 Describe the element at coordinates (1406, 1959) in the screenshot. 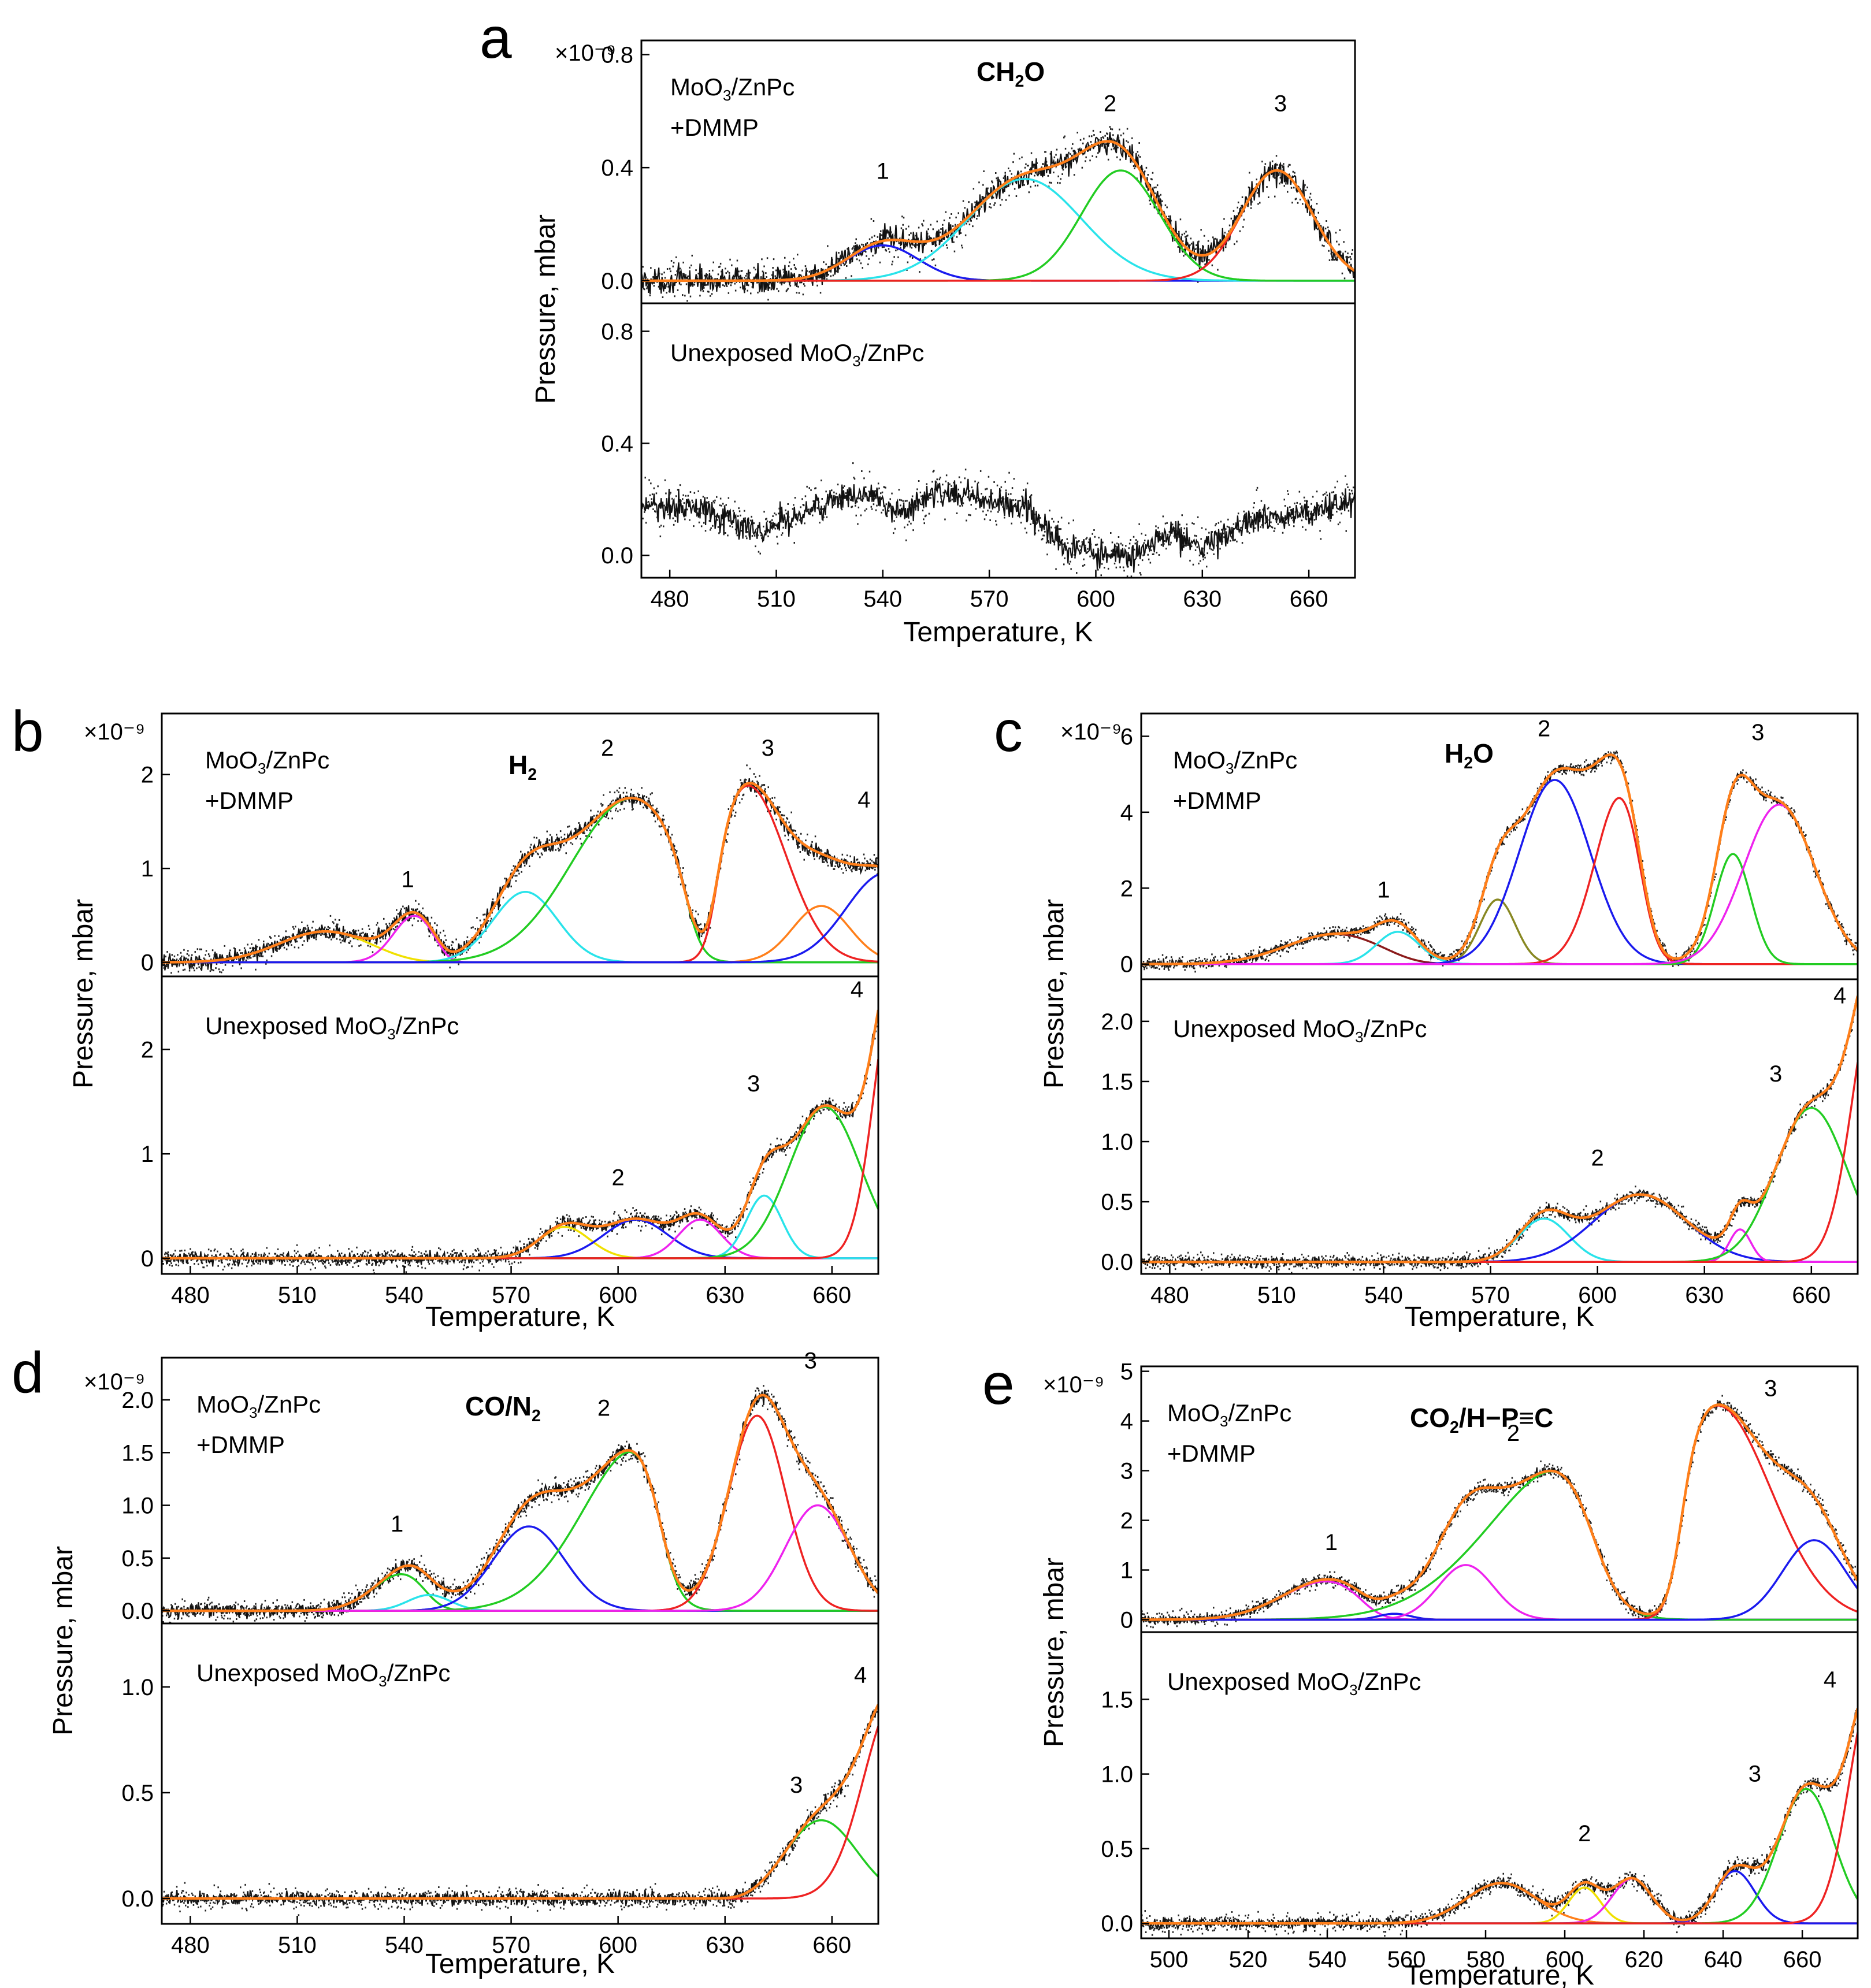

I see `x-tick-label: 560` at that location.